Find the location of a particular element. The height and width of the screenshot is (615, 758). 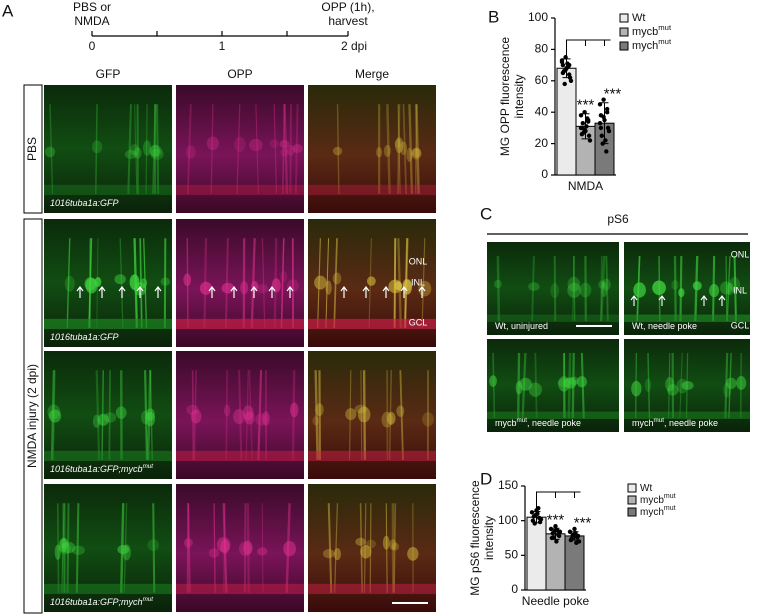

y-tick-label: 80 is located at coordinates (542, 49).